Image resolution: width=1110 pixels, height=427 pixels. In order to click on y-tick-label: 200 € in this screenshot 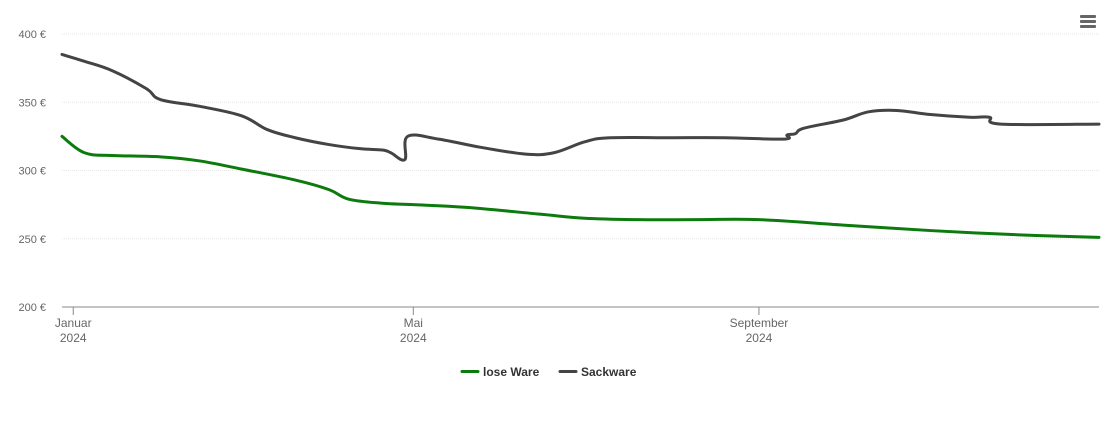, I will do `click(32, 308)`.